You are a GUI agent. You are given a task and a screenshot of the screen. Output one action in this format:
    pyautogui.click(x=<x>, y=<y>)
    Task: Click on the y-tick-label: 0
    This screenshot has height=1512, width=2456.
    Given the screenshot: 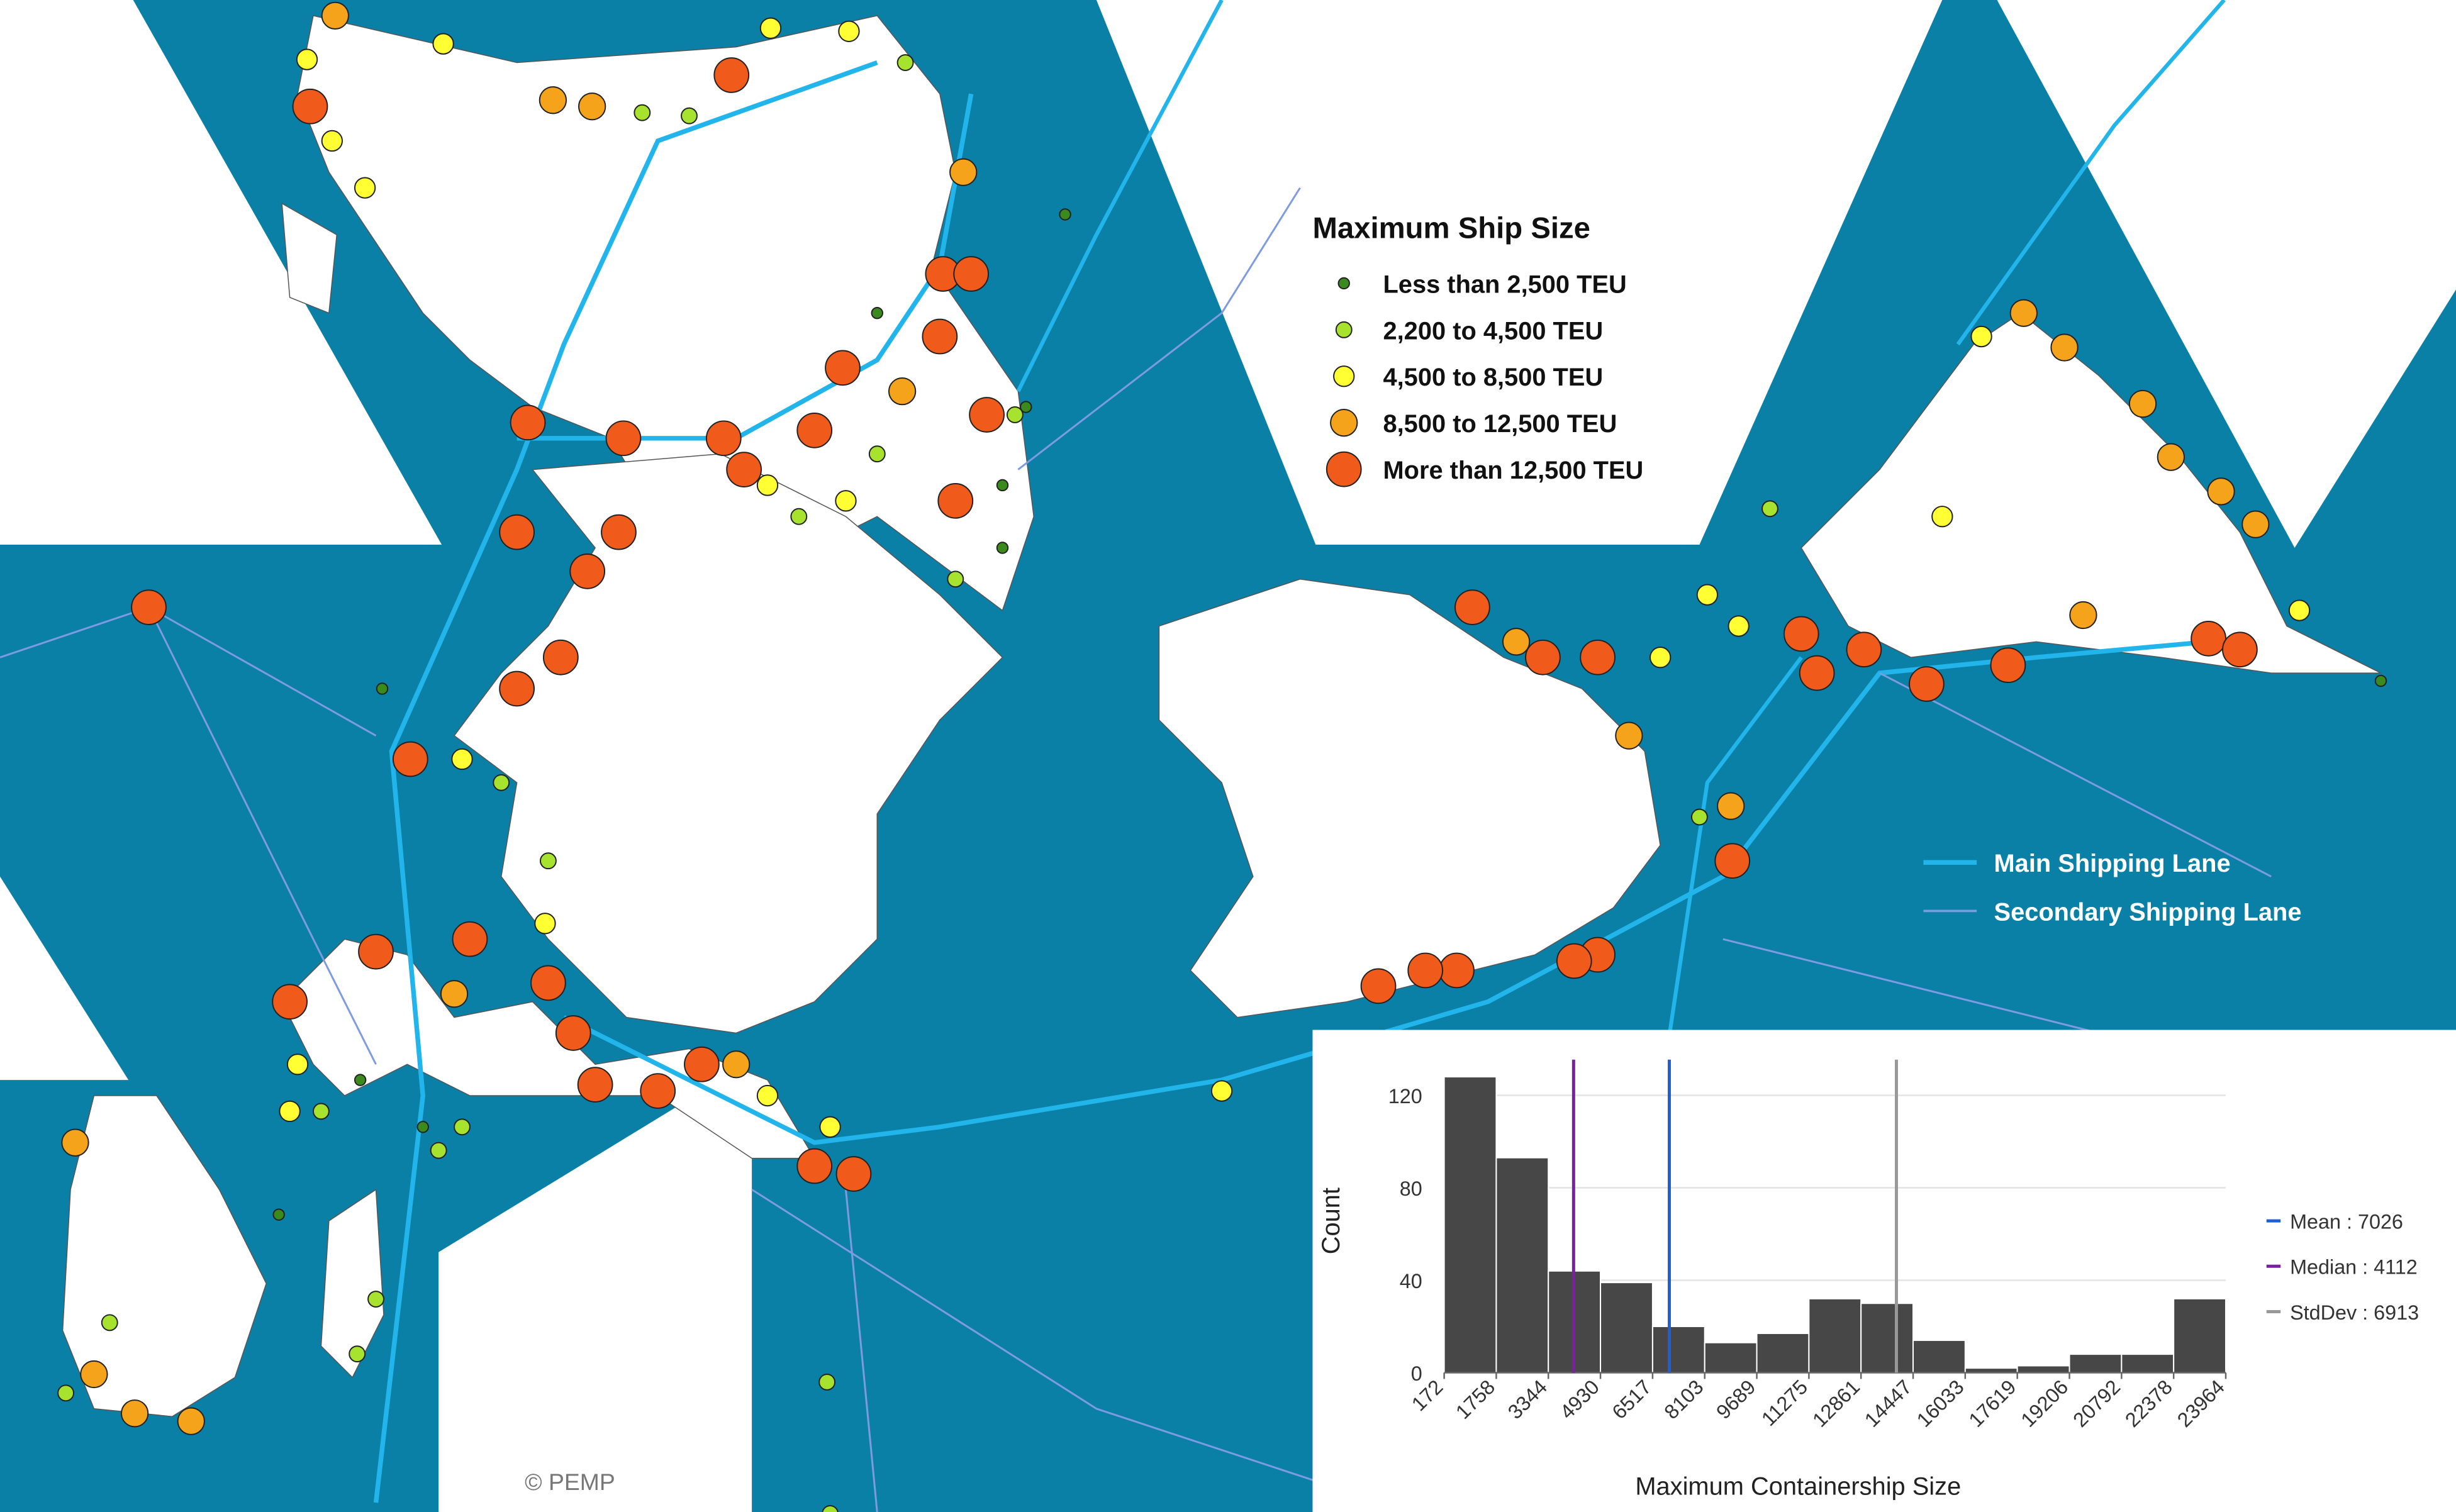 What is the action you would take?
    pyautogui.click(x=1416, y=1374)
    